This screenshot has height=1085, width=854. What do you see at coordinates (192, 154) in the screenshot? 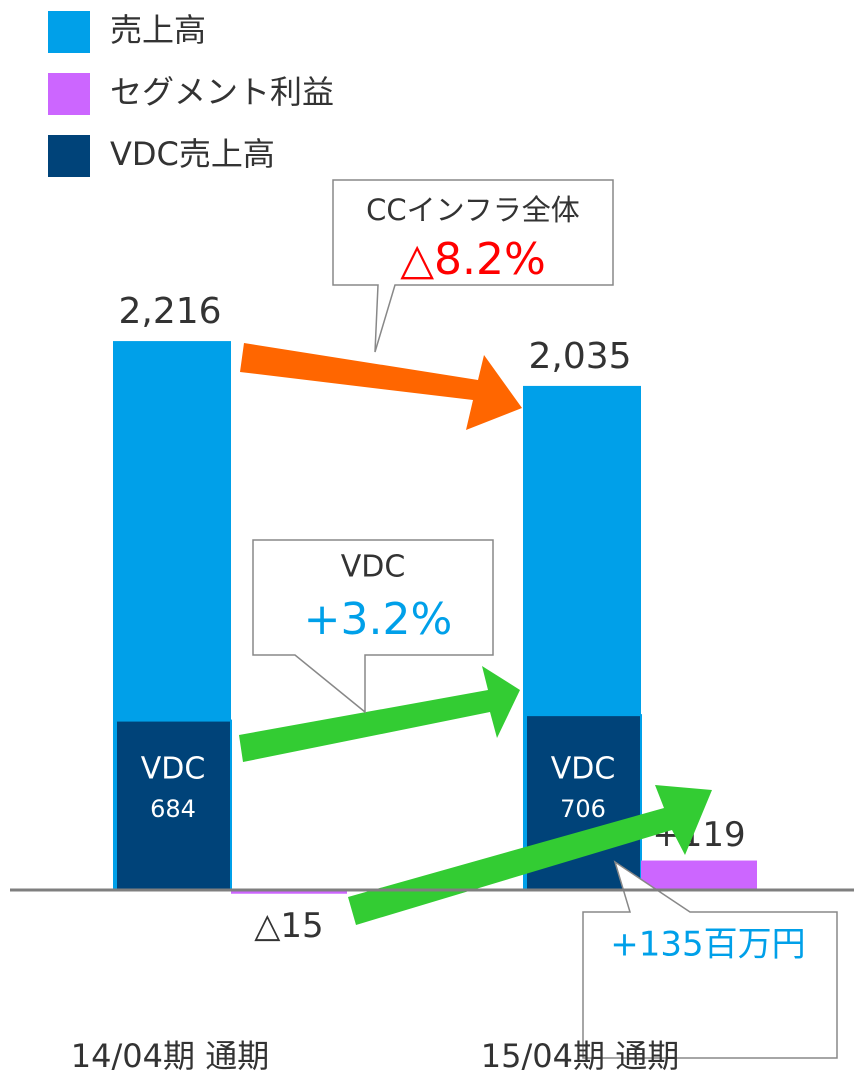
I see `legend-label: VDC売上高` at bounding box center [192, 154].